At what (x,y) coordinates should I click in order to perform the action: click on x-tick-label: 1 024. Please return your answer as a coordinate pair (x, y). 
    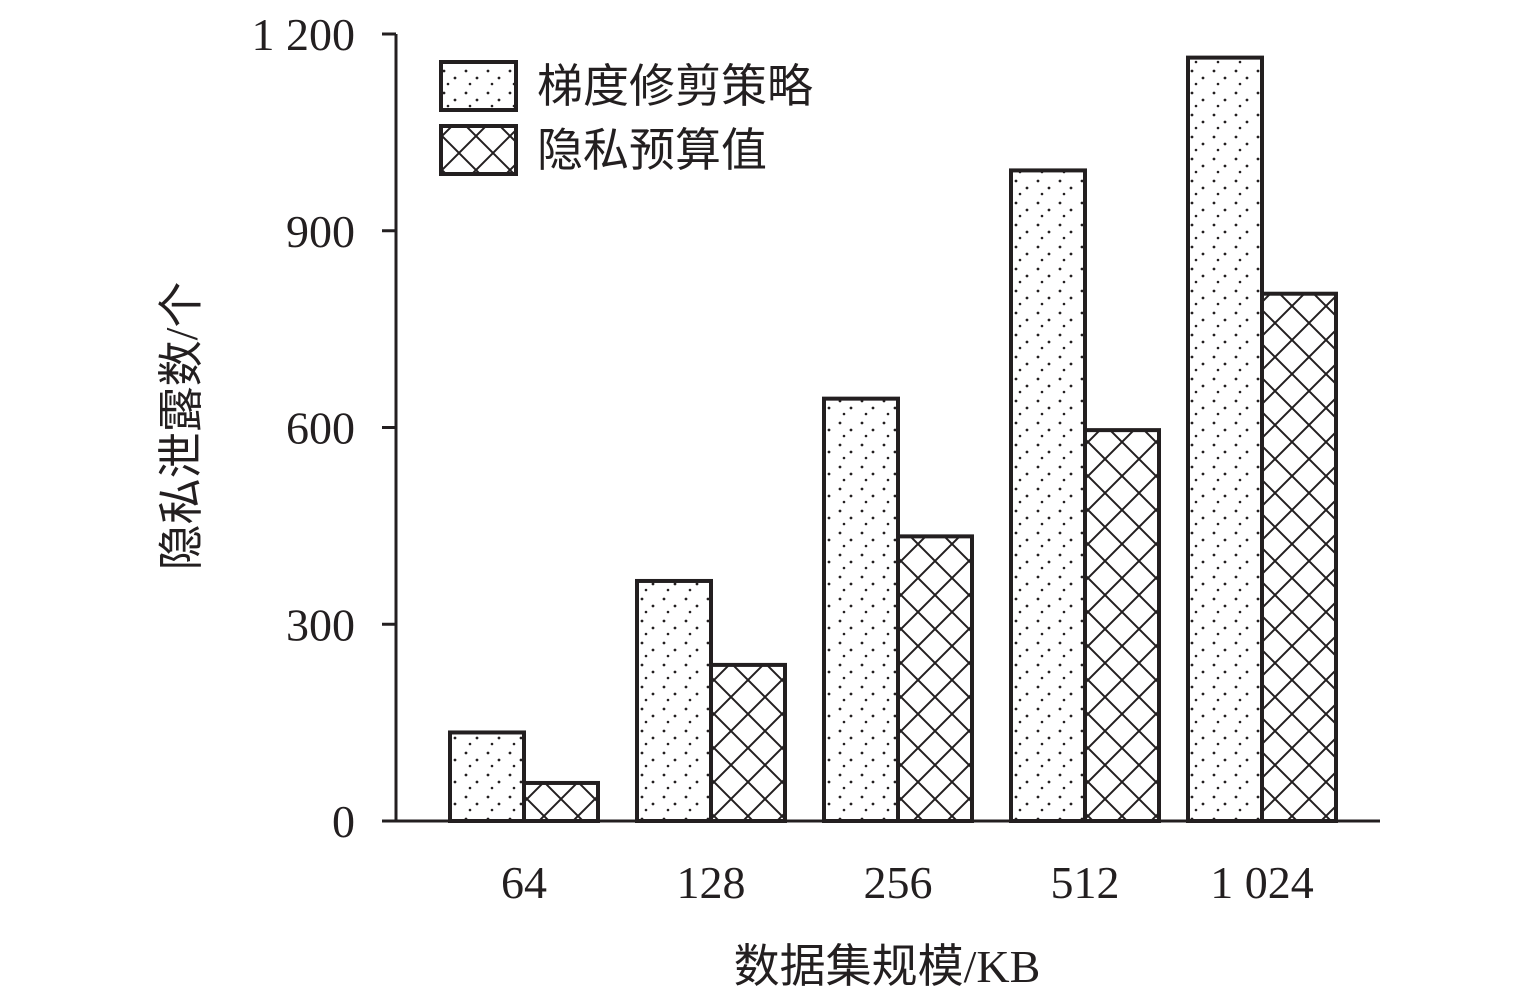
    Looking at the image, I should click on (1262, 882).